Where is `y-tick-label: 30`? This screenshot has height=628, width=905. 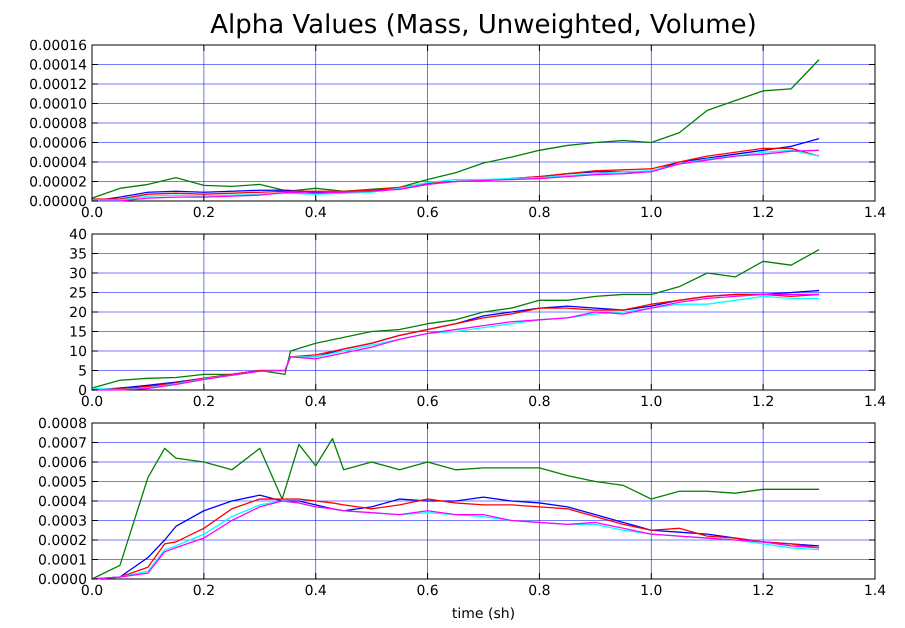
y-tick-label: 30 is located at coordinates (78, 274).